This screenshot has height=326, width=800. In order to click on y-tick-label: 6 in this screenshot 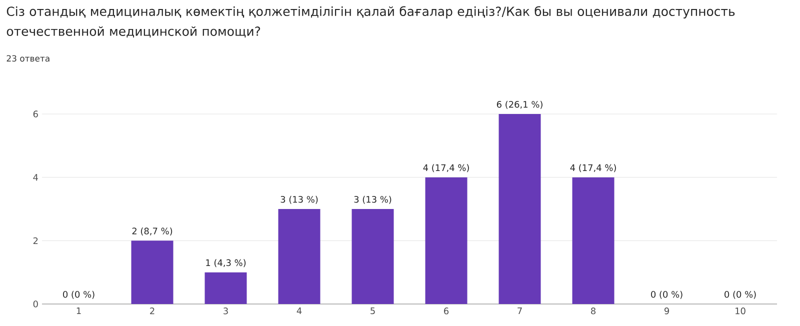, I will do `click(35, 114)`.